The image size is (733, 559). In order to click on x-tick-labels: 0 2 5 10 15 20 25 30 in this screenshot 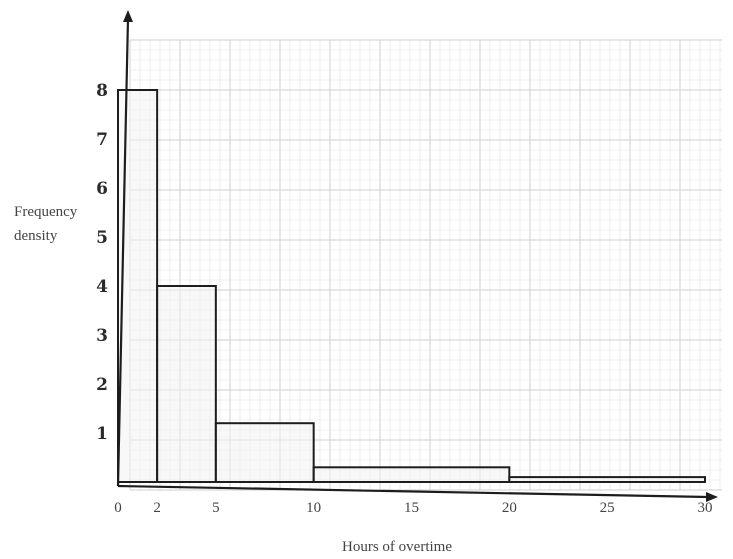, I will do `click(413, 508)`.